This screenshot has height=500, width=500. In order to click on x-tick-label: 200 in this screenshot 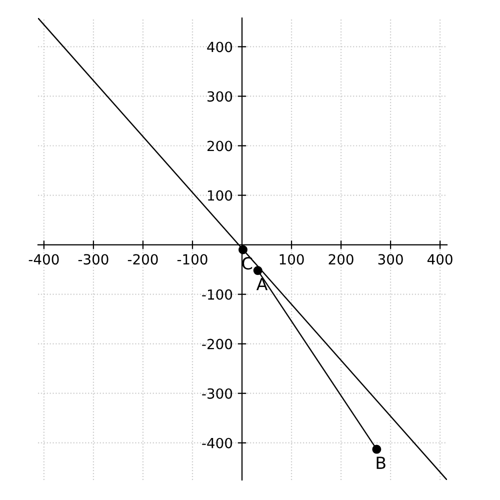, I will do `click(341, 259)`.